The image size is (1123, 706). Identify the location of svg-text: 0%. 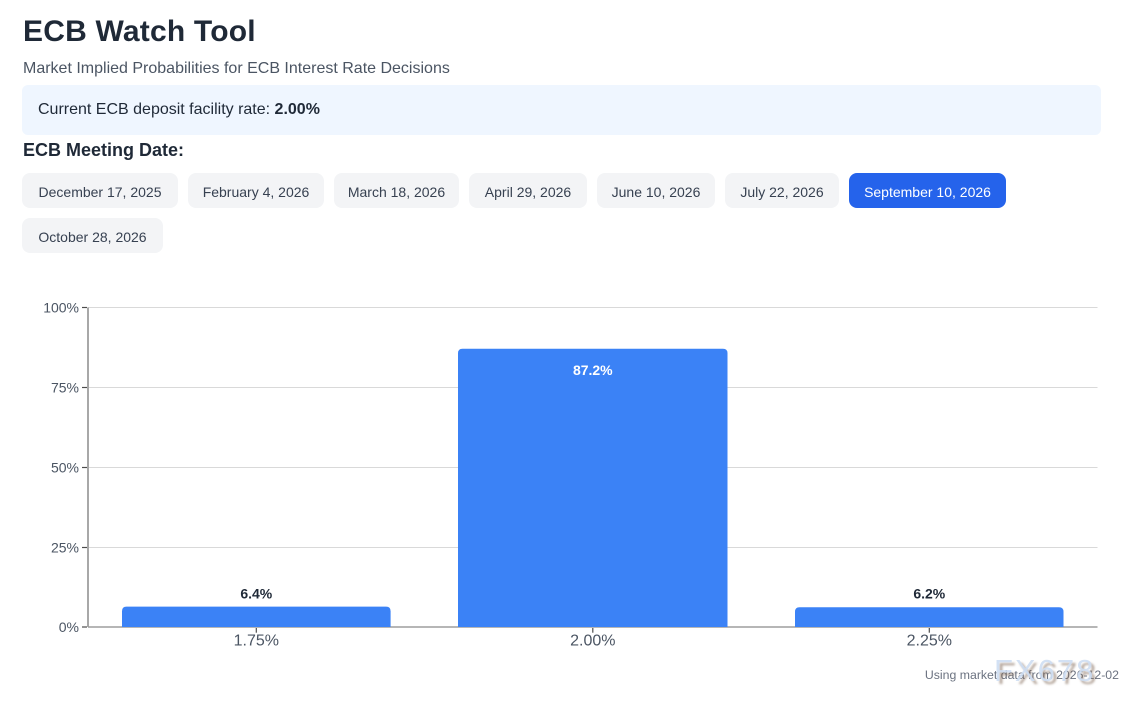
(69, 627).